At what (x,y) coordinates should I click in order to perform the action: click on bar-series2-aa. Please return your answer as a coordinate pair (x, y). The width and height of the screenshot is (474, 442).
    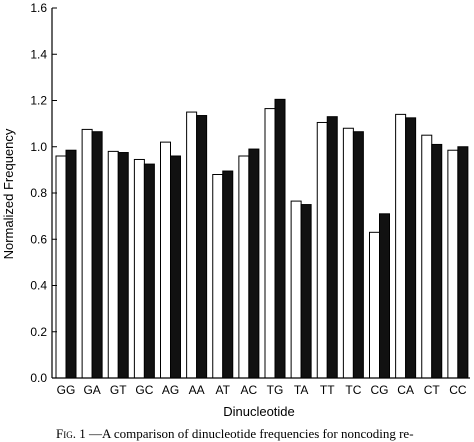
    Looking at the image, I should click on (202, 247).